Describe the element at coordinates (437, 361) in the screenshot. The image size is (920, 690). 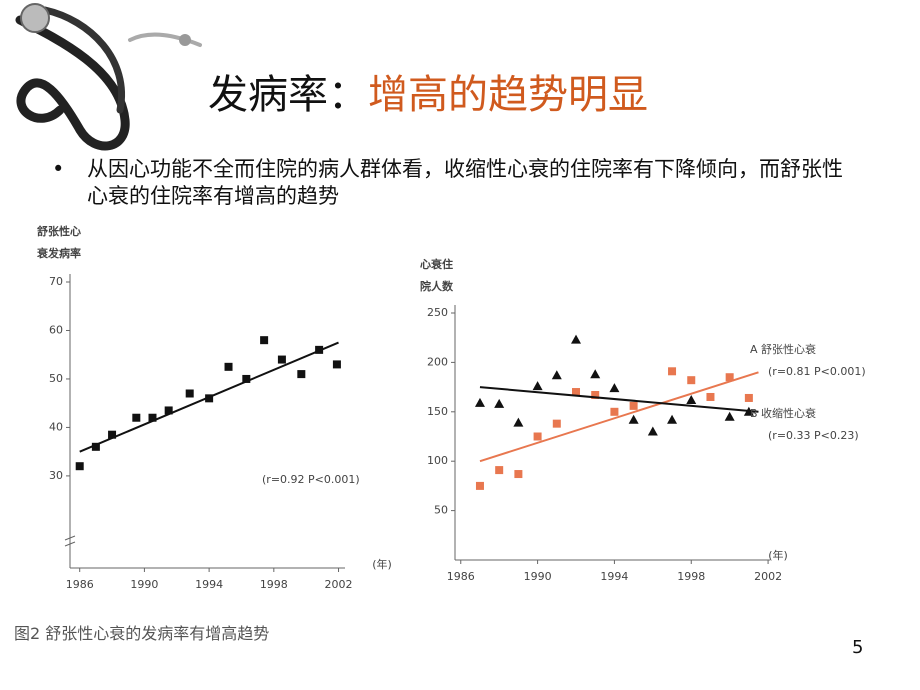
I see `y-tick-label: 200` at that location.